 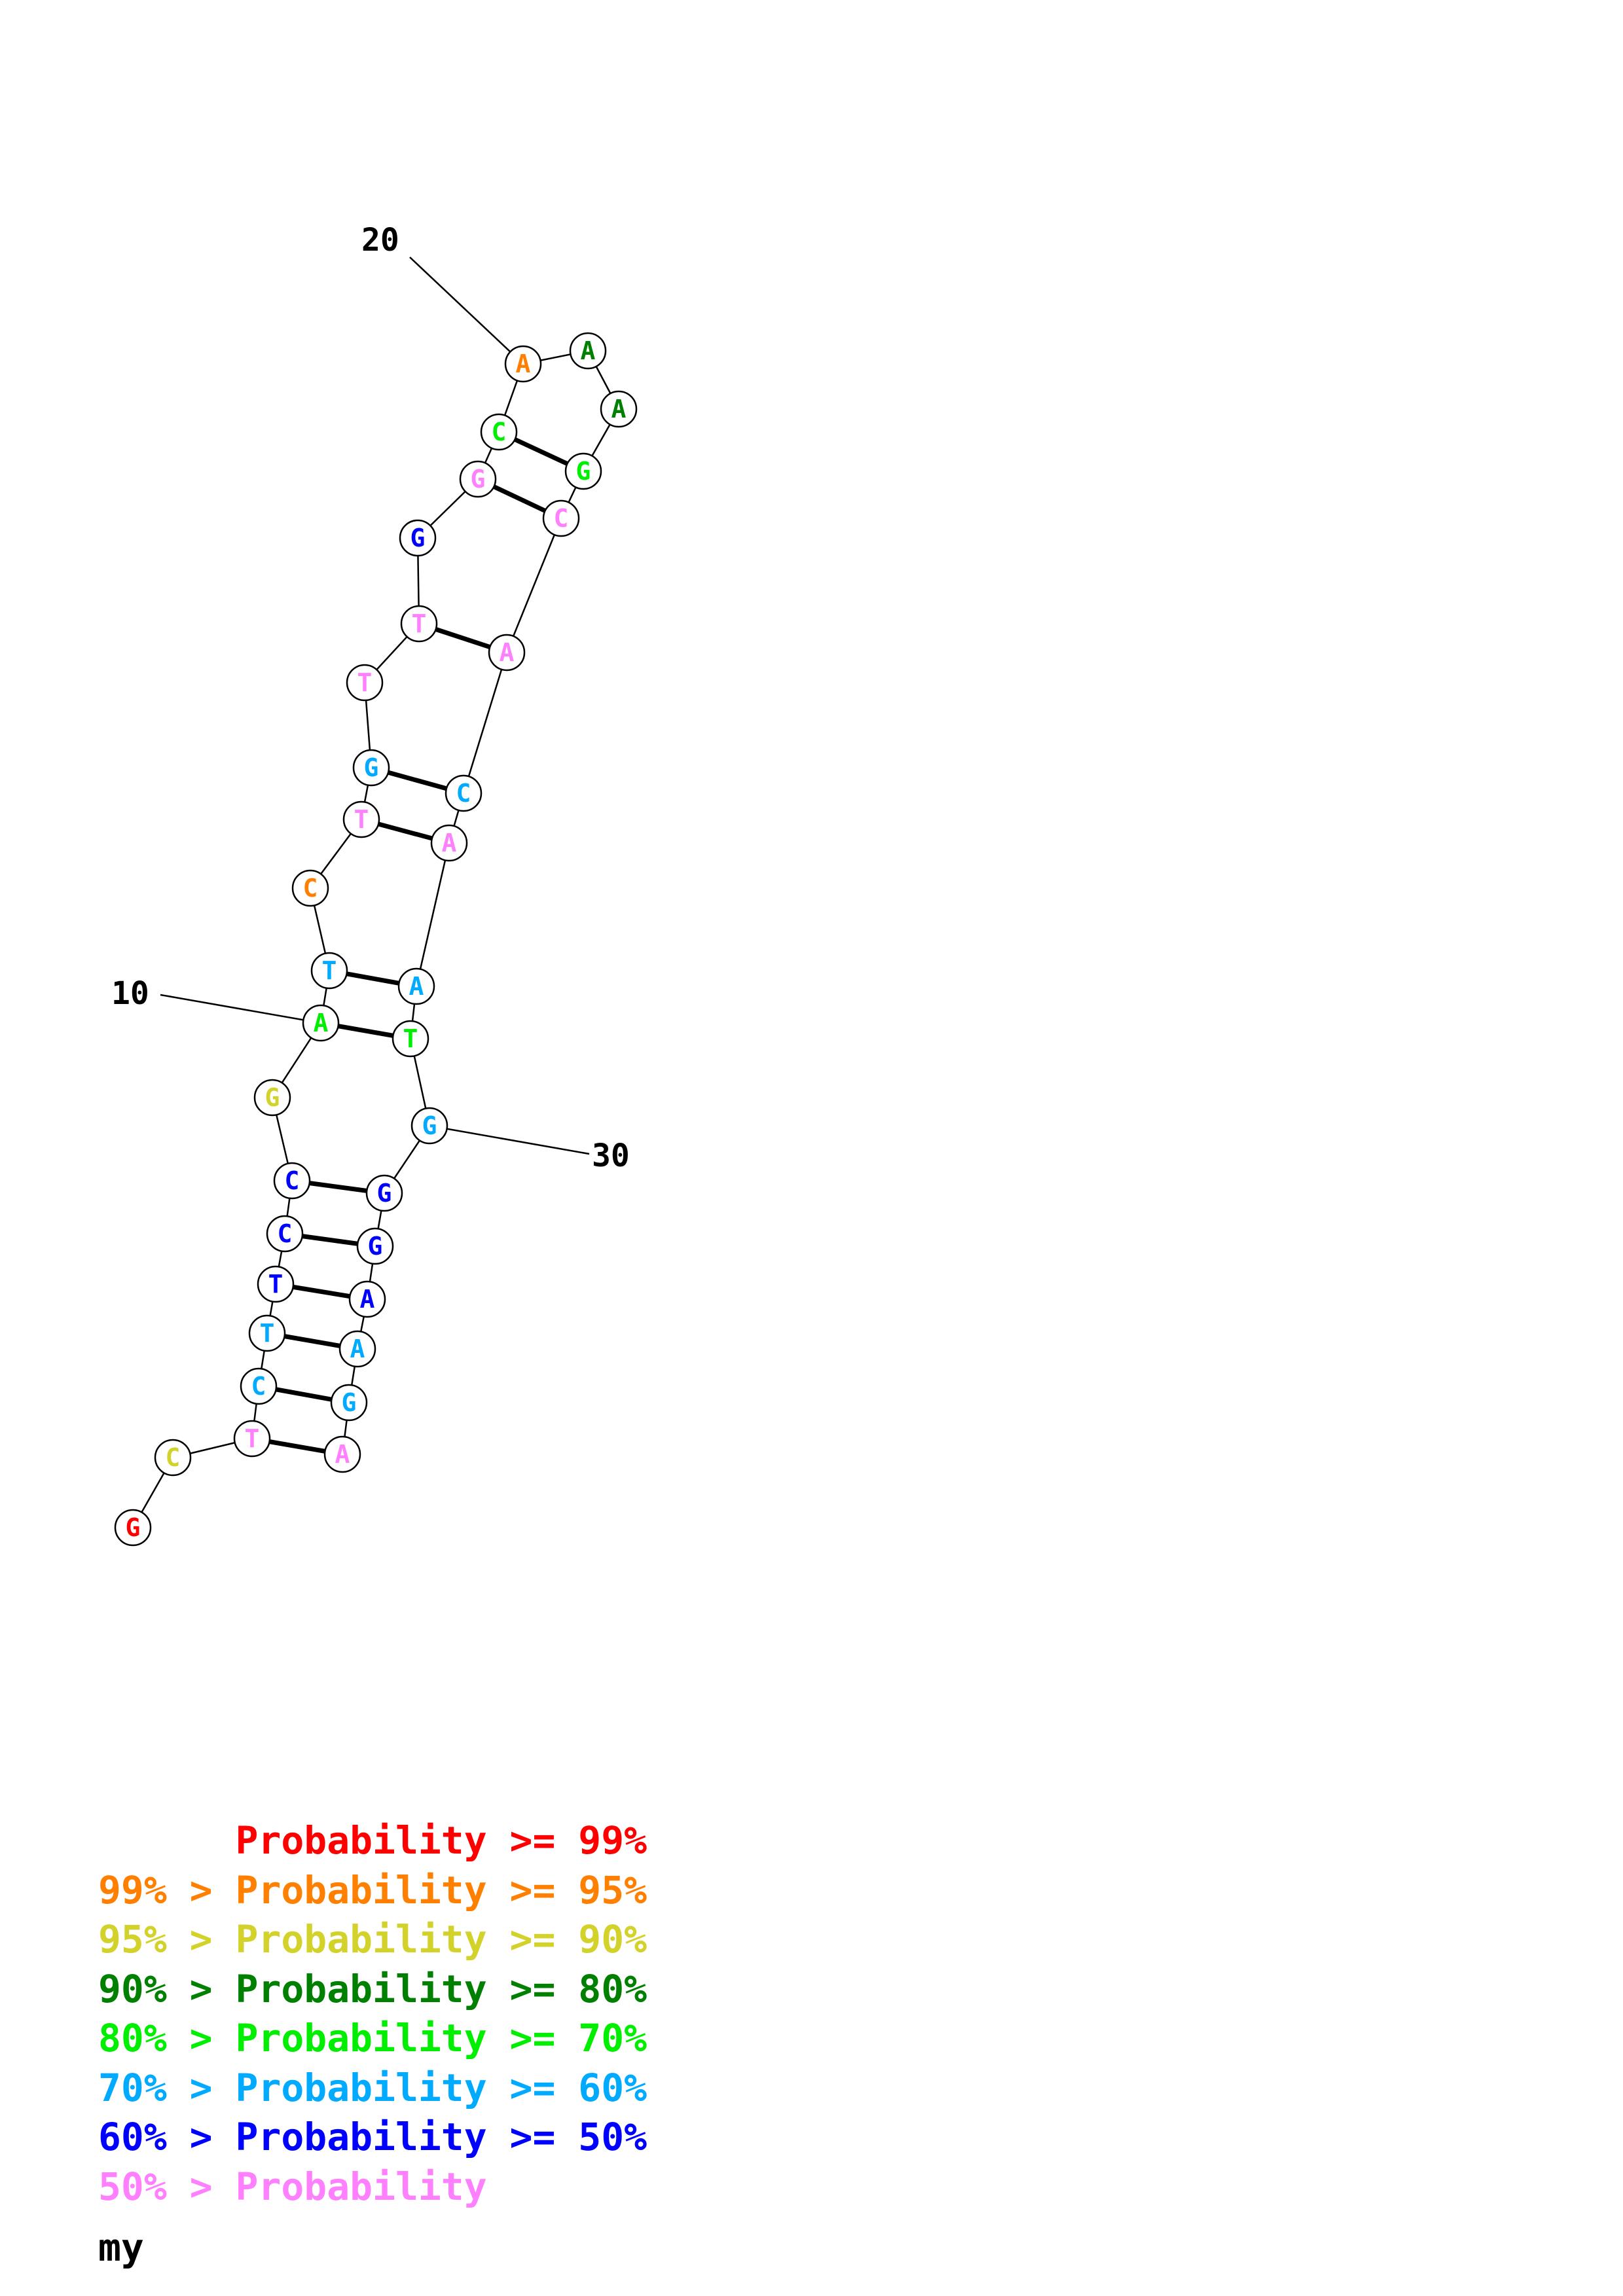 I want to click on position-label: 30, so click(x=611, y=1156).